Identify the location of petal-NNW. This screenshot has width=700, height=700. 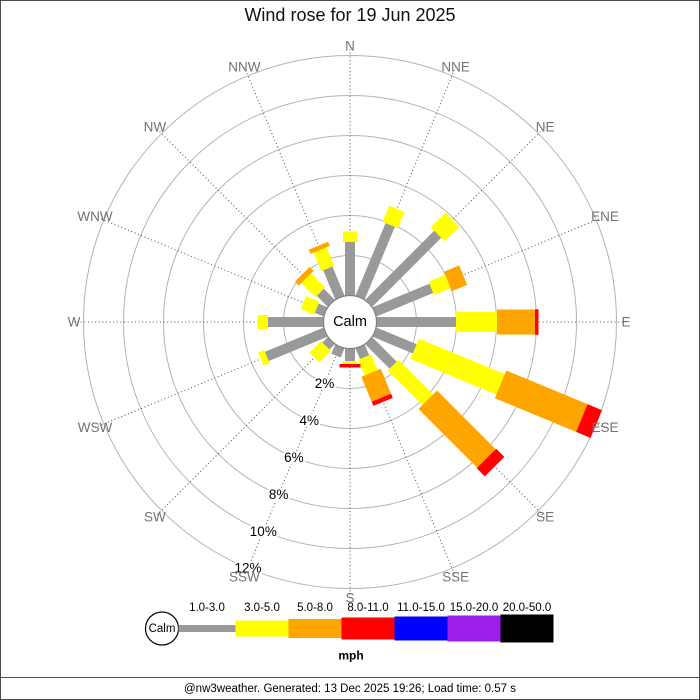
(327, 273).